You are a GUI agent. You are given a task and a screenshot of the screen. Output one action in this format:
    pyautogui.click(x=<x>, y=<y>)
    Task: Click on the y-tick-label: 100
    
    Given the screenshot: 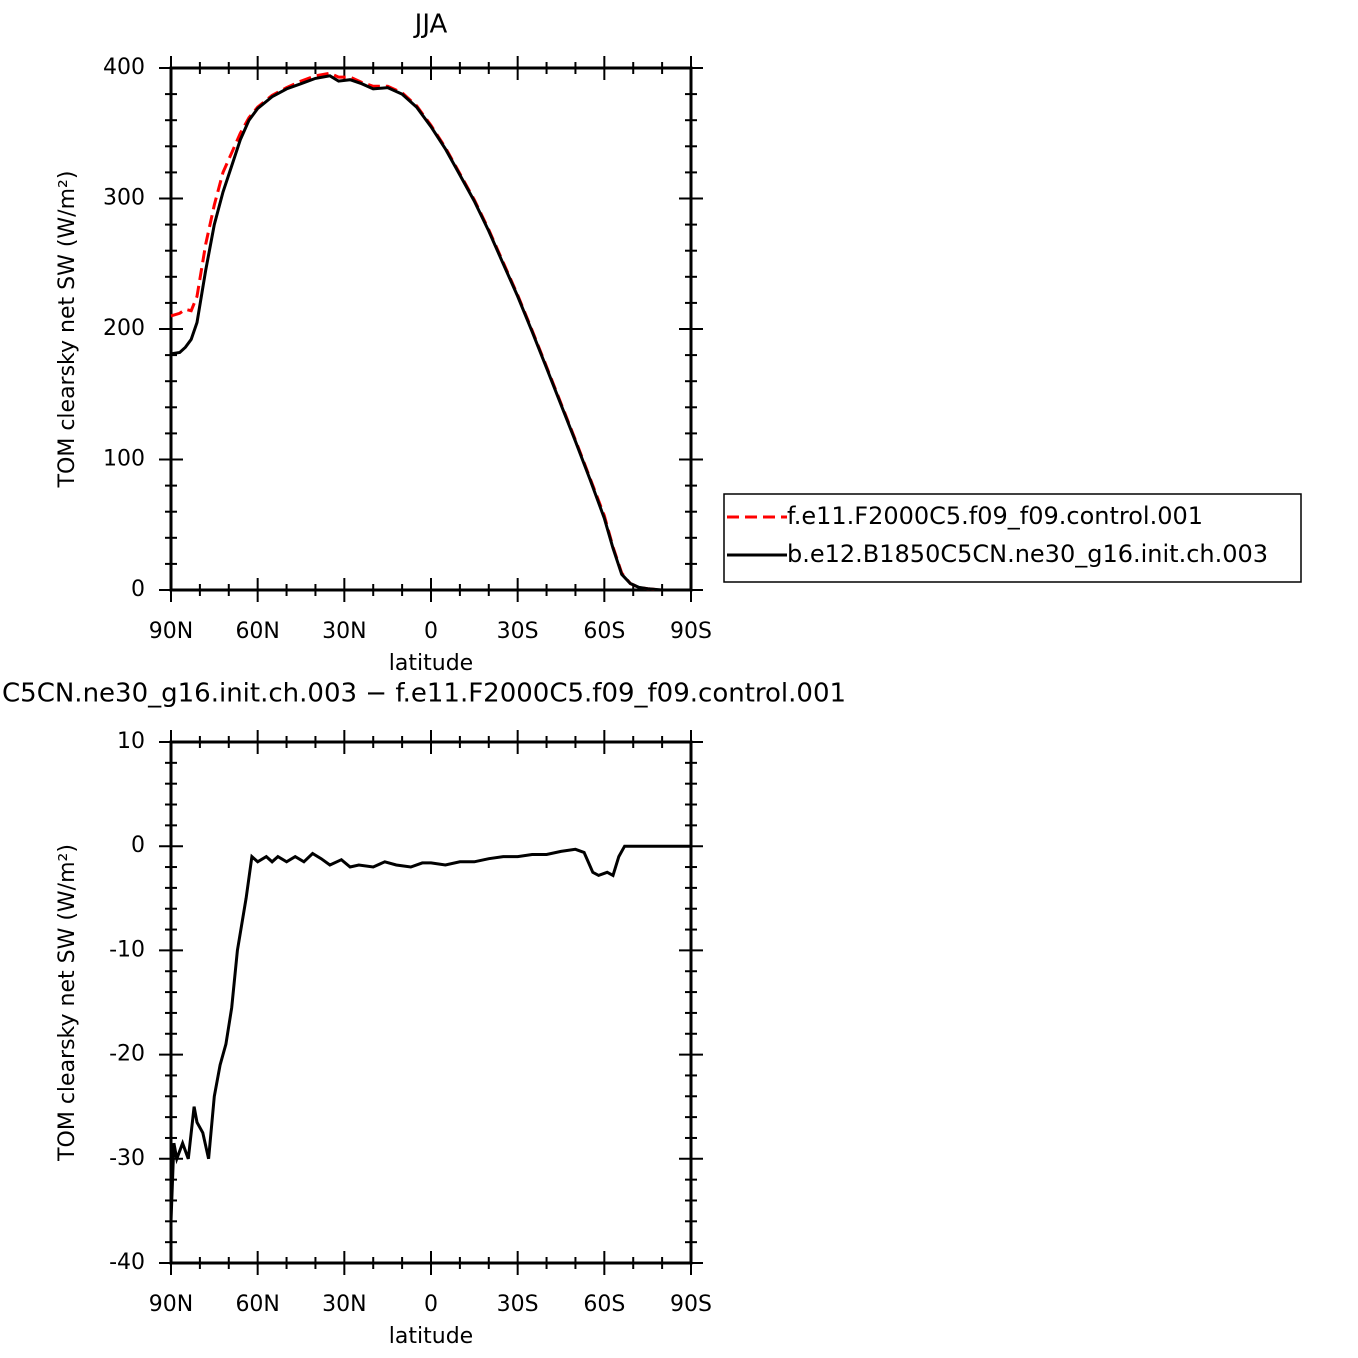 What is the action you would take?
    pyautogui.click(x=124, y=459)
    